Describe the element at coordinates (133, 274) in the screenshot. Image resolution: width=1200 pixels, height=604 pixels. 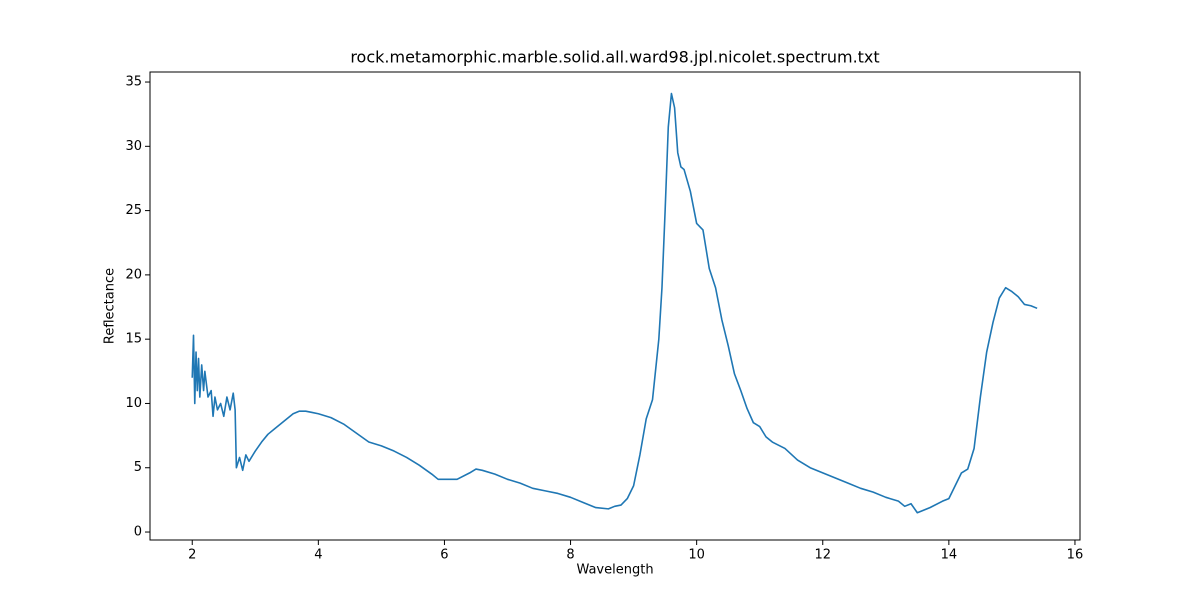
I see `y-tick-label: 20` at that location.